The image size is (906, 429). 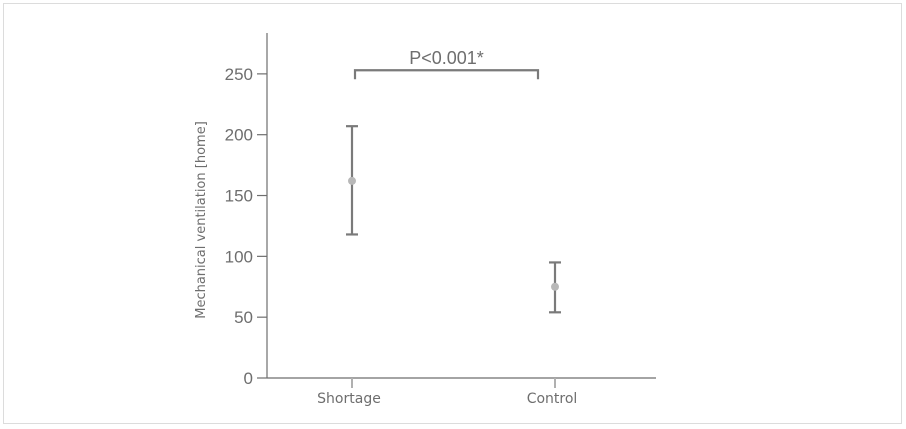 What do you see at coordinates (243, 317) in the screenshot?
I see `y-tick-label: 50` at bounding box center [243, 317].